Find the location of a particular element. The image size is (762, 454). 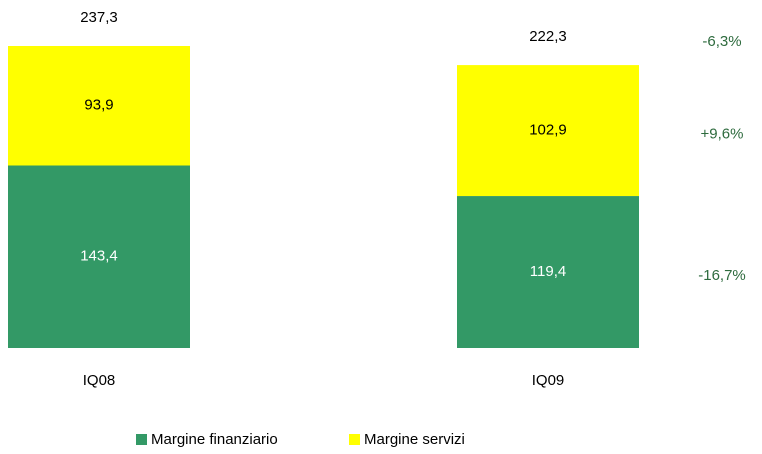

value-label: 119,4 is located at coordinates (548, 271).